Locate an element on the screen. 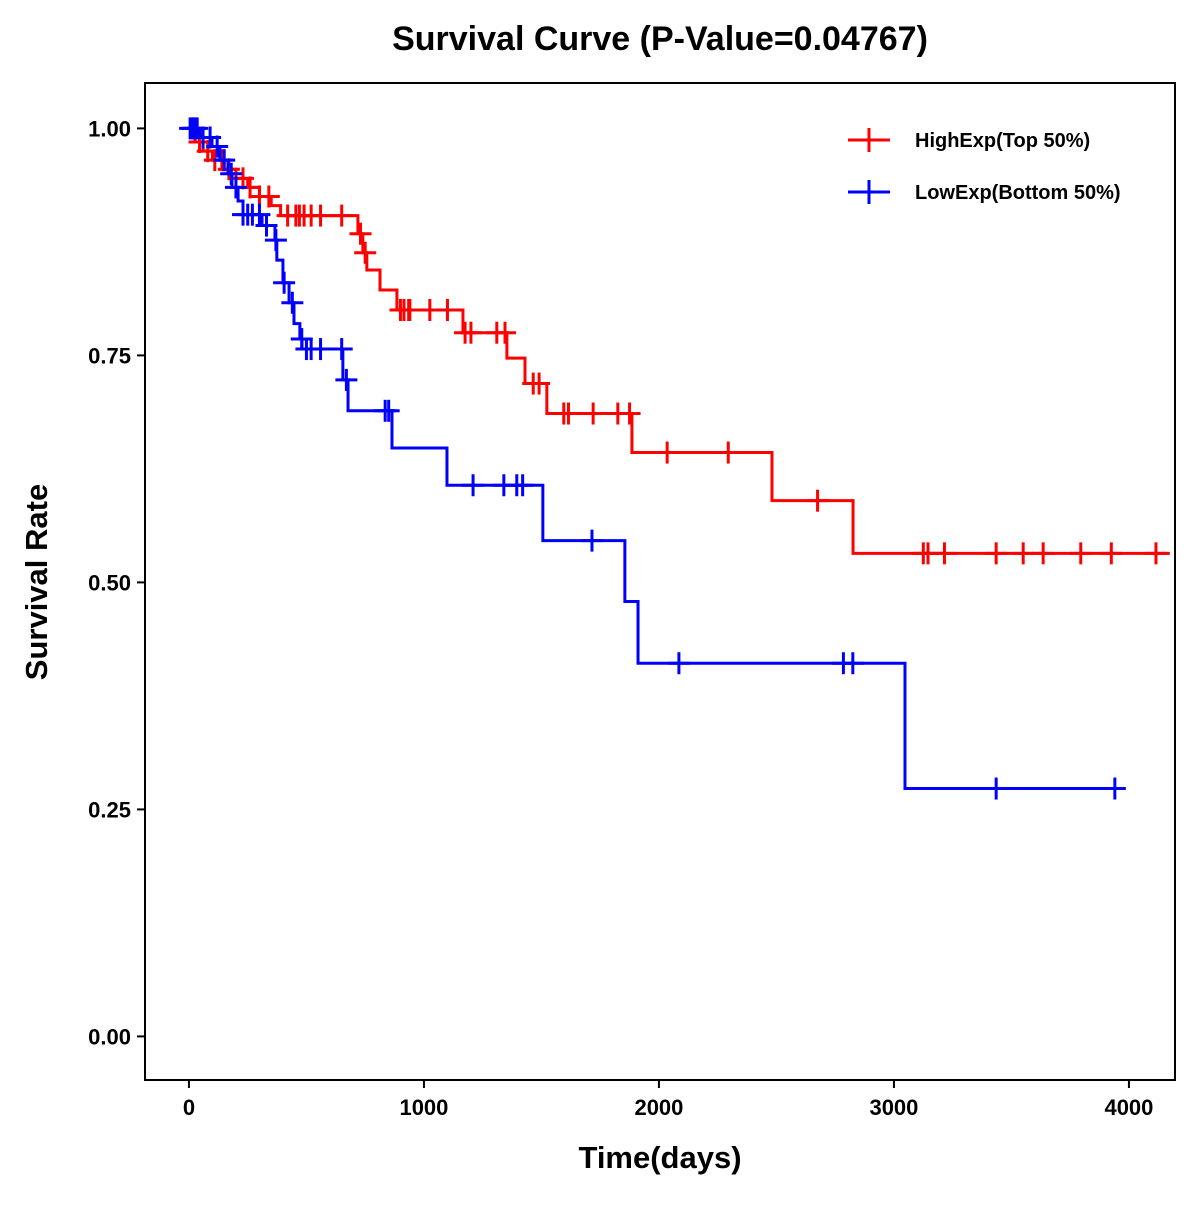  chart-title: Survival Curve (P-Value=0.04767) is located at coordinates (660, 39).